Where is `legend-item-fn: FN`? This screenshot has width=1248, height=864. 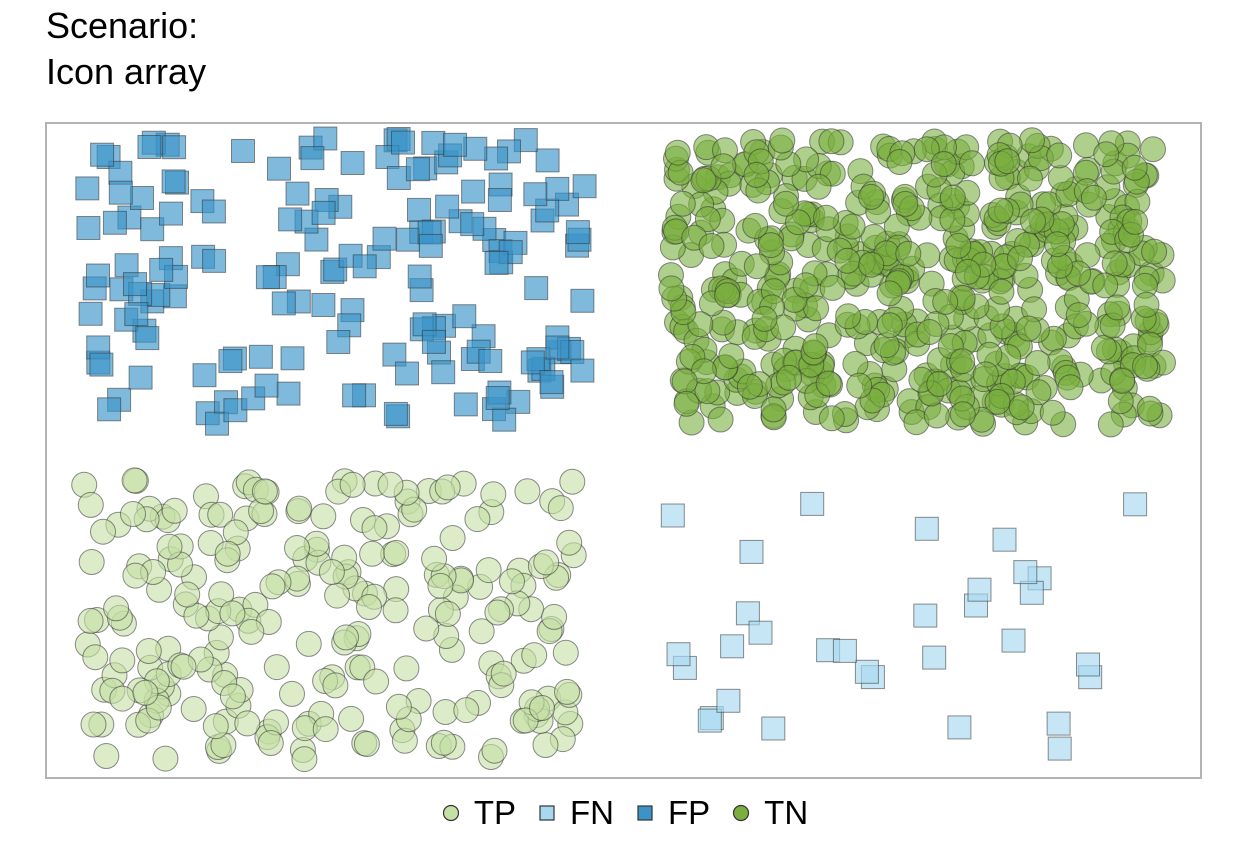 legend-item-fn: FN is located at coordinates (575, 813).